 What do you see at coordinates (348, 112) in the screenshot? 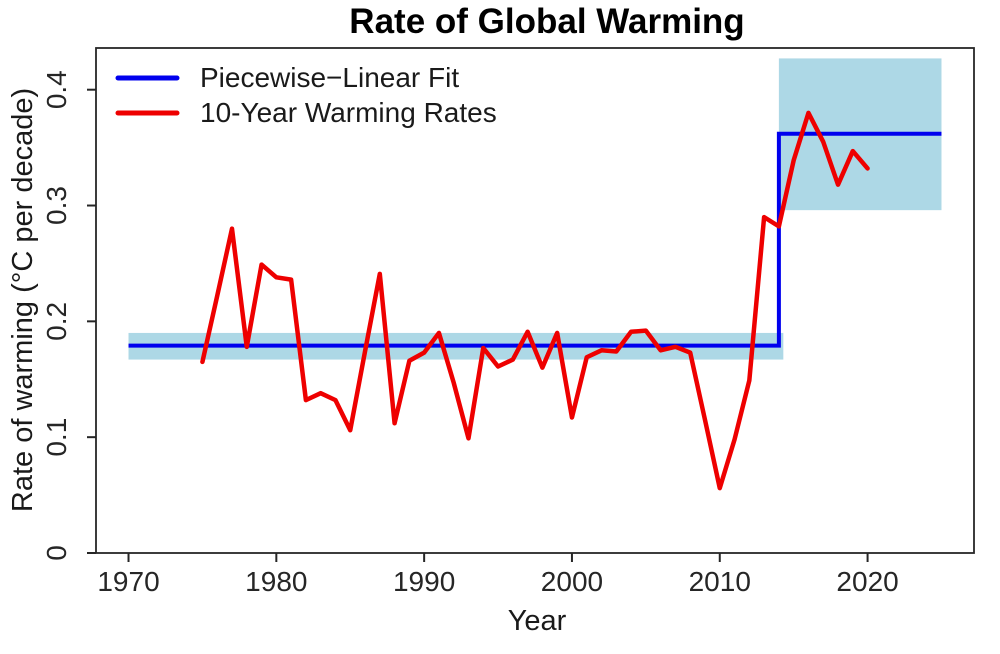
I see `legend-rates-label: 10-Year Warming Rates` at bounding box center [348, 112].